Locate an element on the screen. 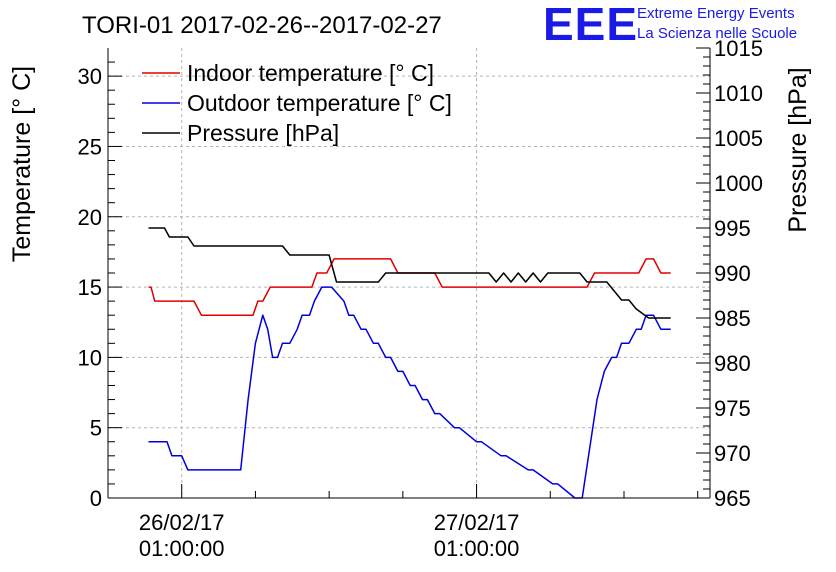 This screenshot has height=572, width=836. y2-tick-label: 995 is located at coordinates (732, 228).